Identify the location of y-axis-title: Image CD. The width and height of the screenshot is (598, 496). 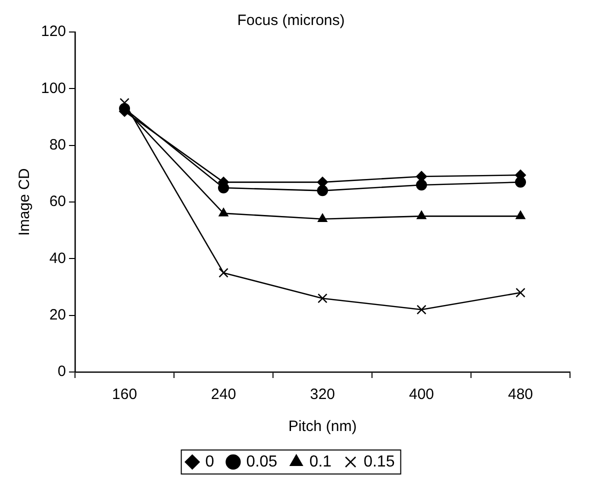
(25, 202).